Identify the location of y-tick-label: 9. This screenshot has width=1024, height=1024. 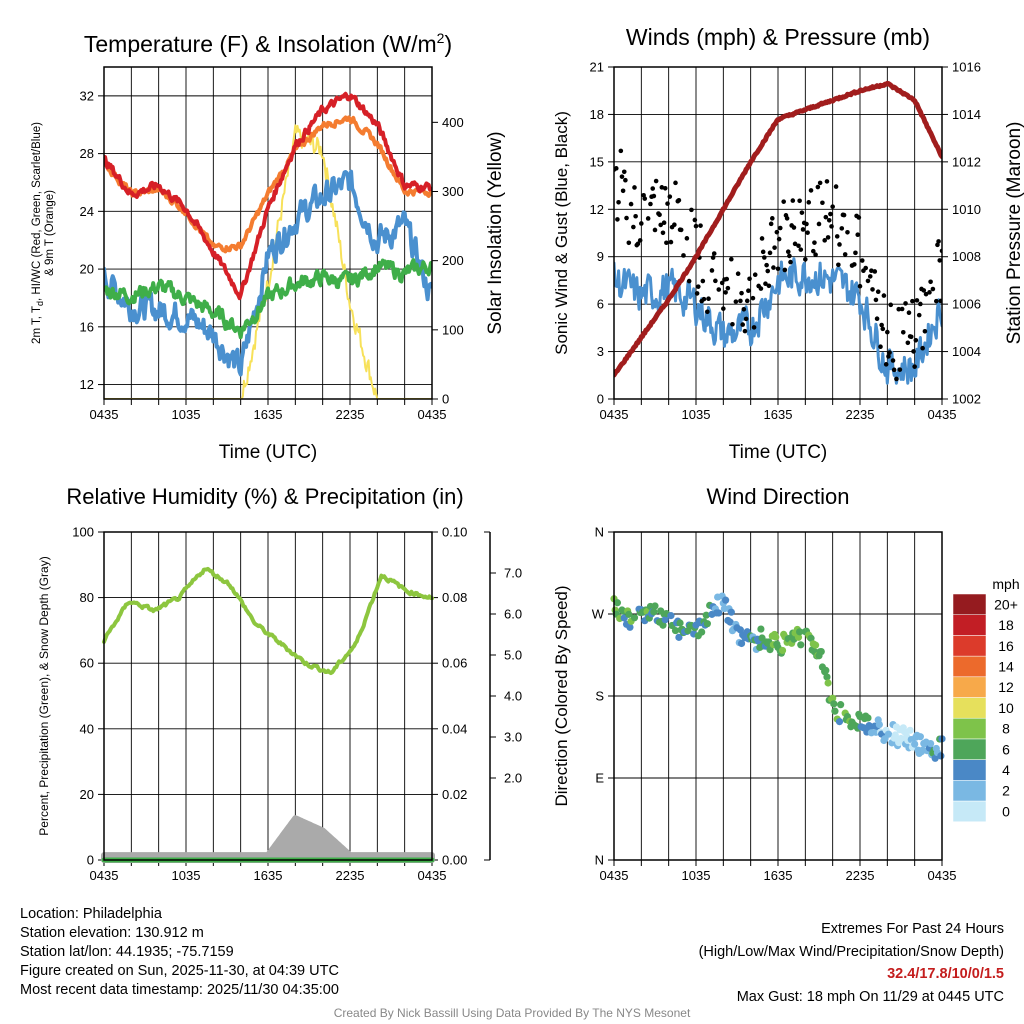
(600, 256).